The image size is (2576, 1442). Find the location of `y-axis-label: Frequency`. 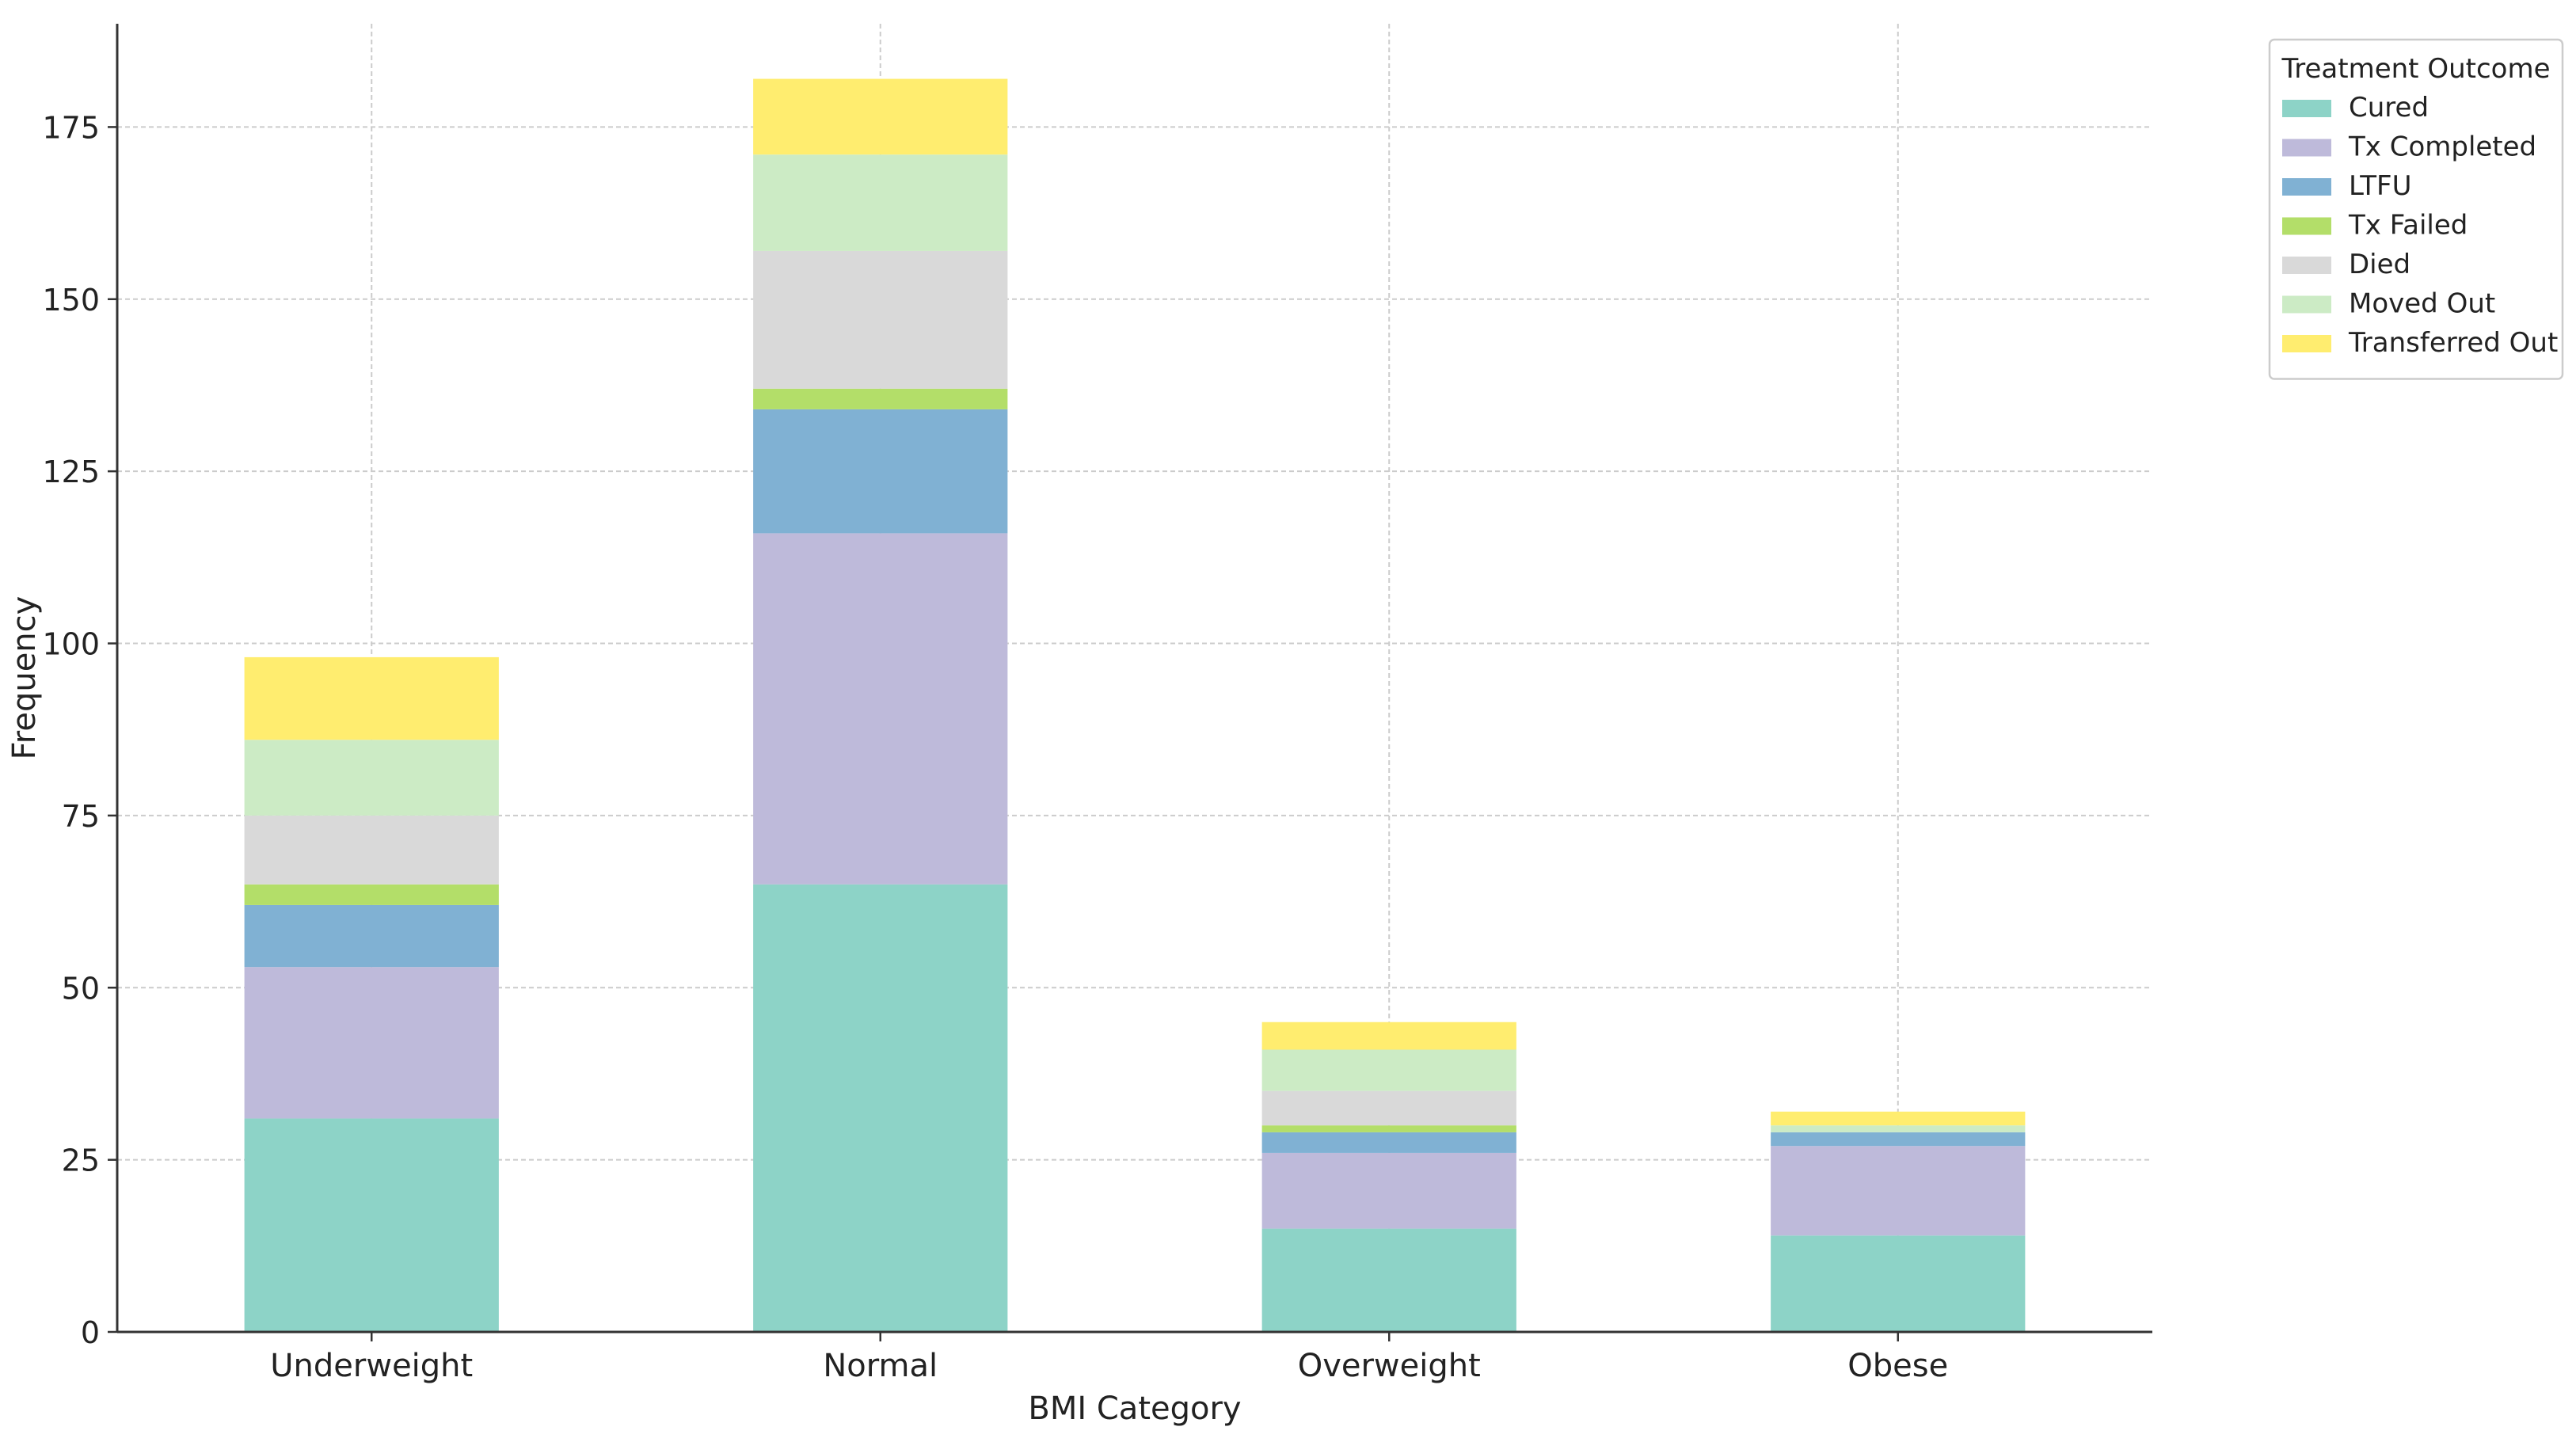

y-axis-label: Frequency is located at coordinates (24, 678).